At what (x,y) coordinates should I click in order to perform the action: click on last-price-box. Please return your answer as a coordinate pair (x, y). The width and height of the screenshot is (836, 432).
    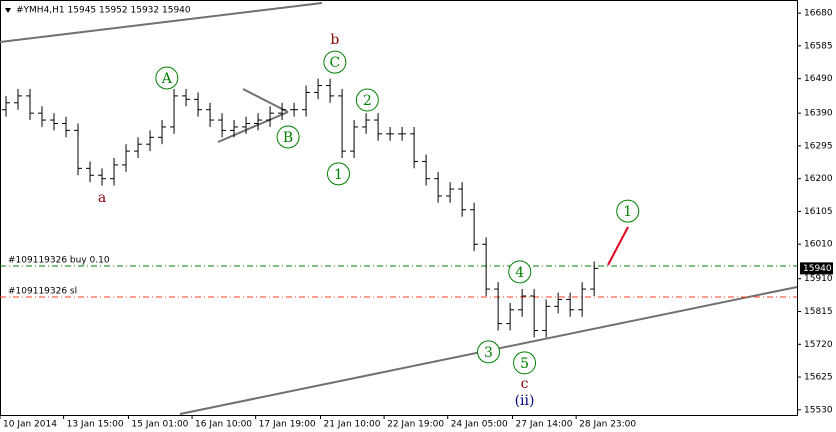
    Looking at the image, I should click on (816, 268).